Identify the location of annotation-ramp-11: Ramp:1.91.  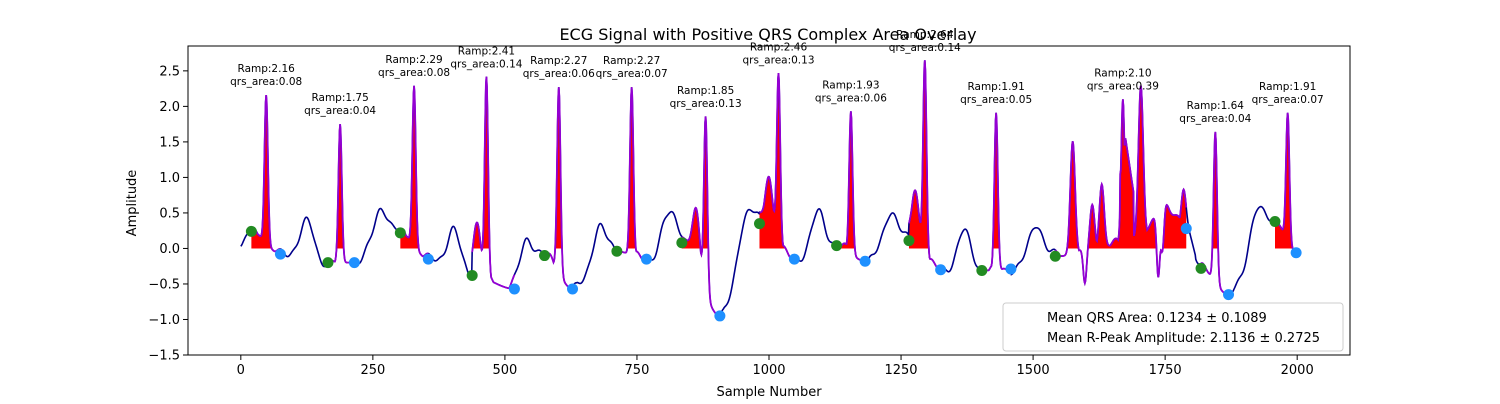
(995, 87).